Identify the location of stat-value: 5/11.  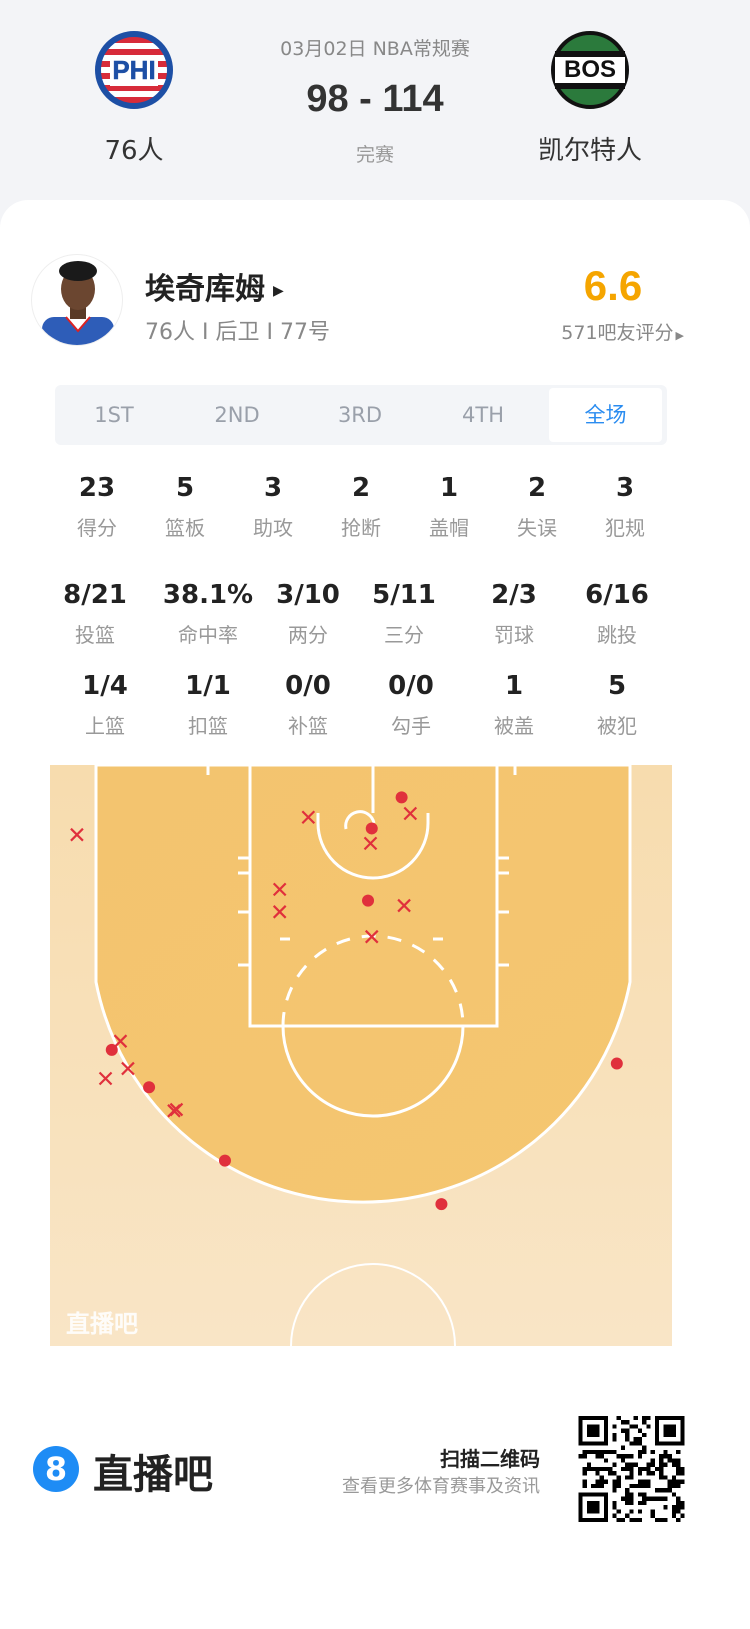
(404, 595).